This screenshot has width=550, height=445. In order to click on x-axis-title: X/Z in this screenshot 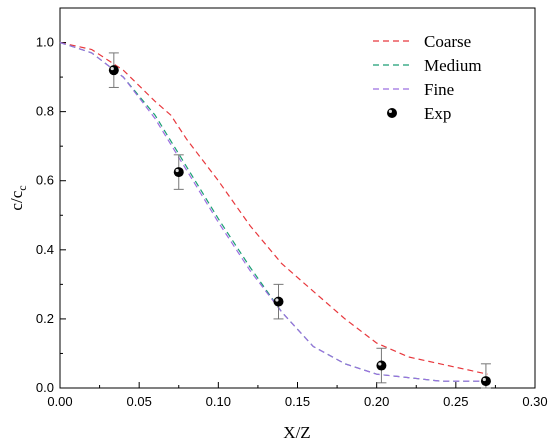, I will do `click(296, 432)`.